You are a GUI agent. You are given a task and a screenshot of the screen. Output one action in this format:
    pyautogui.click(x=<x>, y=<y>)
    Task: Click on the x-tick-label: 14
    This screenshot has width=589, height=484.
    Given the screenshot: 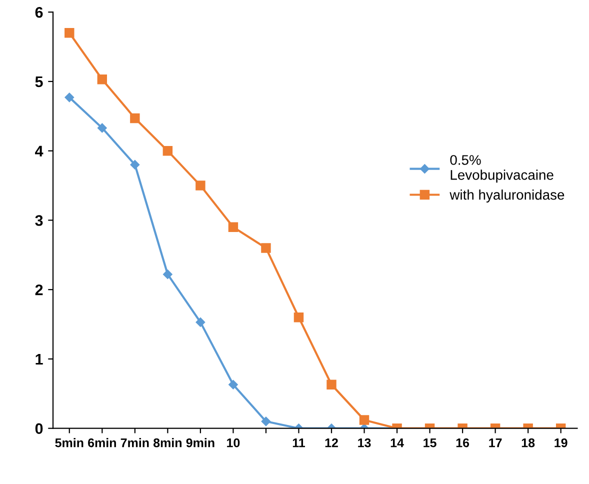 What is the action you would take?
    pyautogui.click(x=397, y=443)
    